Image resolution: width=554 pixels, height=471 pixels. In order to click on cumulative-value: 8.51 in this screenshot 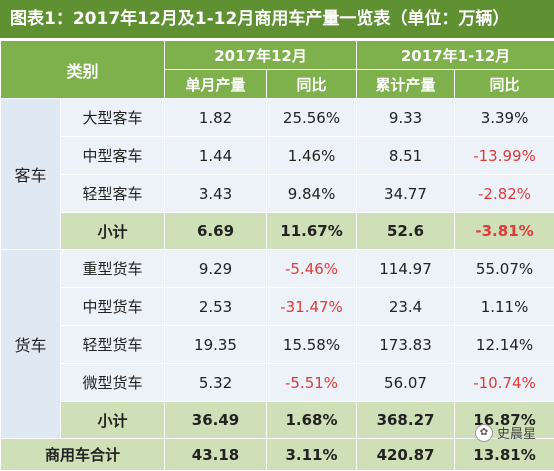, I will do `click(406, 156)`.